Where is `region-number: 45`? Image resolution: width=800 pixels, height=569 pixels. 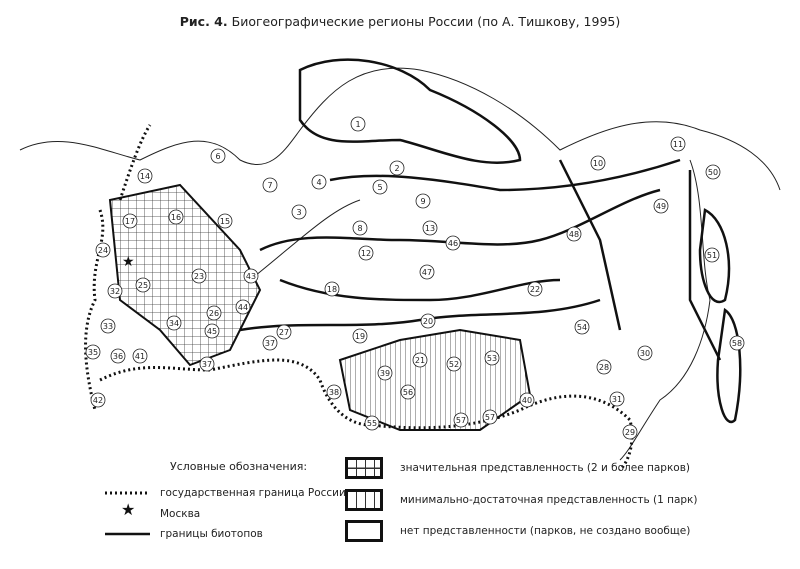
region-number: 45 is located at coordinates (212, 331).